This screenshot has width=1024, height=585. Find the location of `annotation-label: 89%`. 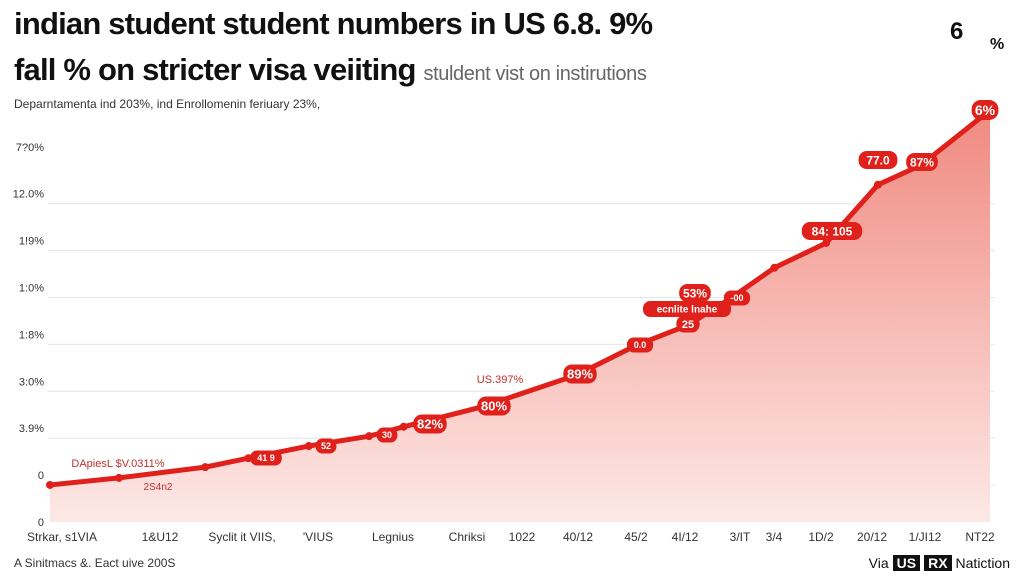

annotation-label: 89% is located at coordinates (580, 374).